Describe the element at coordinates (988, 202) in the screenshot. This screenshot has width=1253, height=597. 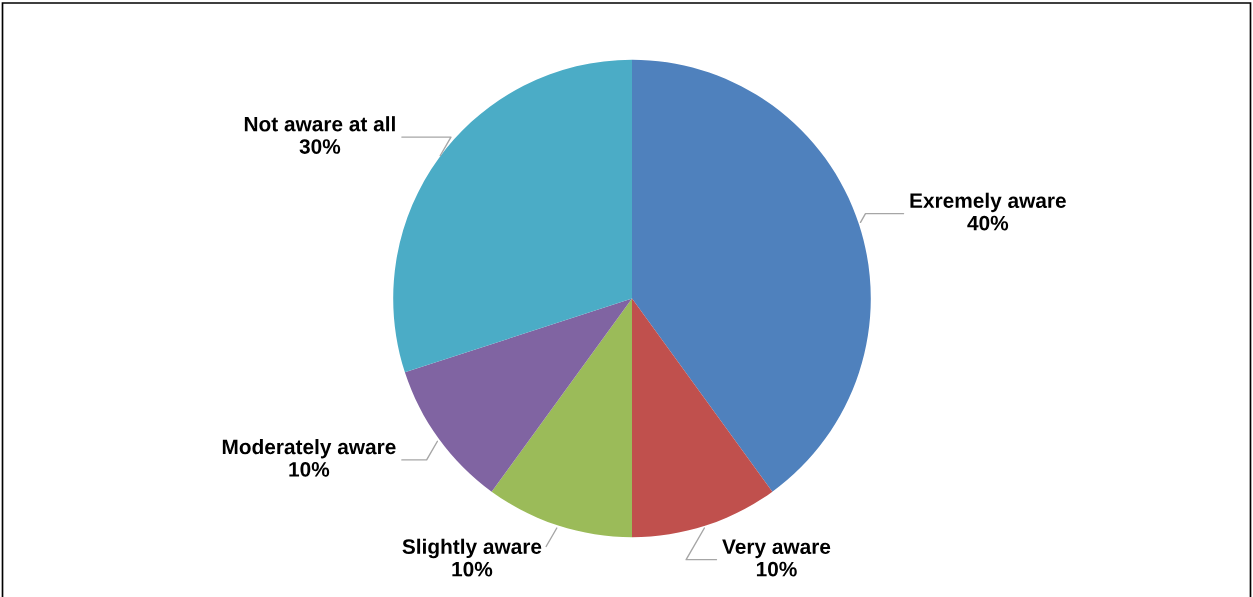
I see `slice-label: Exremely aware` at that location.